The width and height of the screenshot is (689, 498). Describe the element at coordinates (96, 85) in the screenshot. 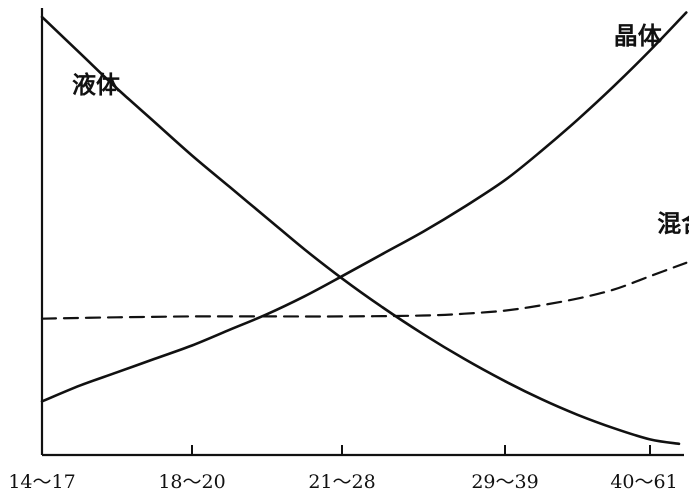

I see `series-label-0: 液体` at that location.